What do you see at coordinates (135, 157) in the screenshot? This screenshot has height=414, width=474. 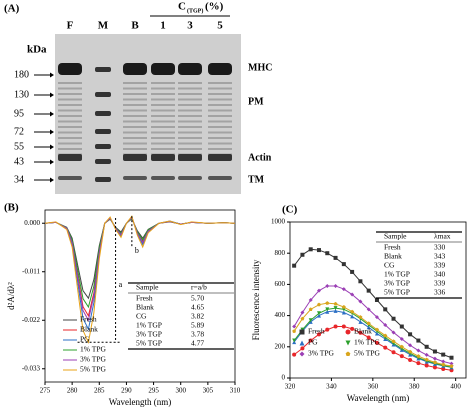 I see `actin-band` at bounding box center [135, 157].